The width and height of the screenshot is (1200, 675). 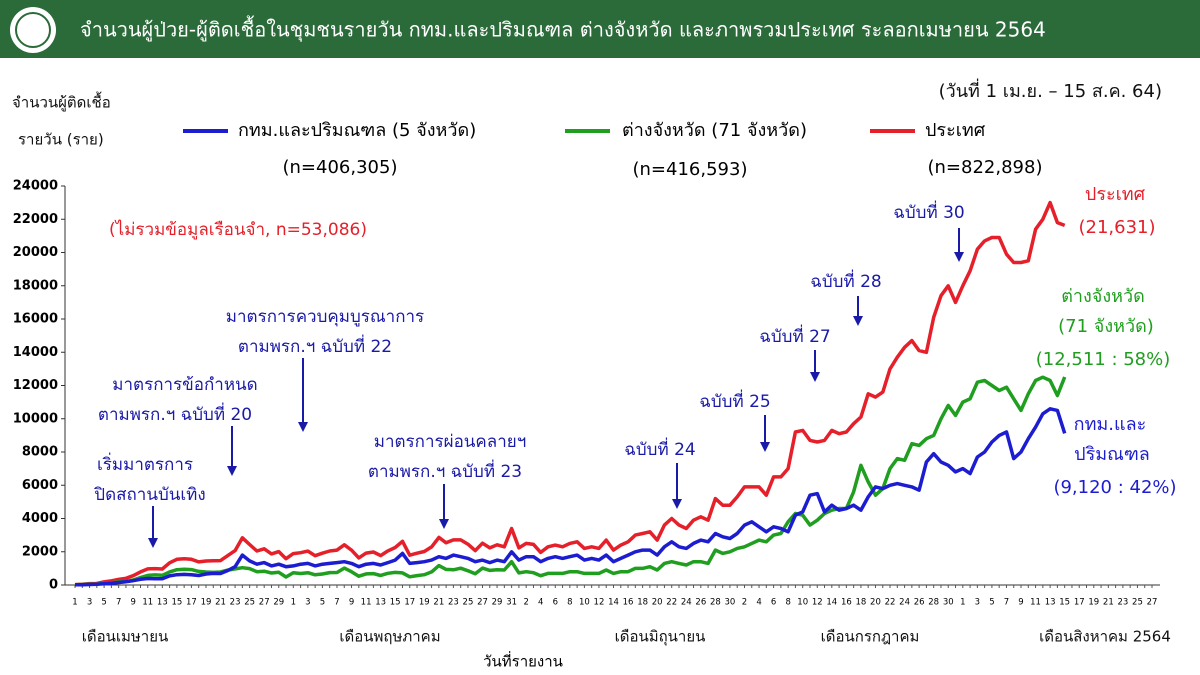 I want to click on annotation: มาตรการควบคุมบูรณาการ, so click(x=325, y=317).